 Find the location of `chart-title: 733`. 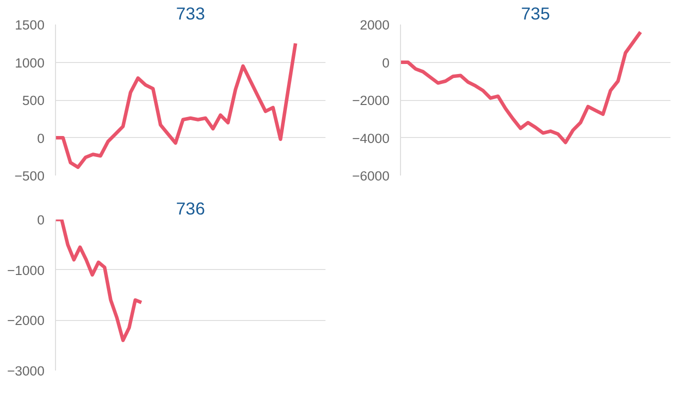

chart-title: 733 is located at coordinates (190, 14).